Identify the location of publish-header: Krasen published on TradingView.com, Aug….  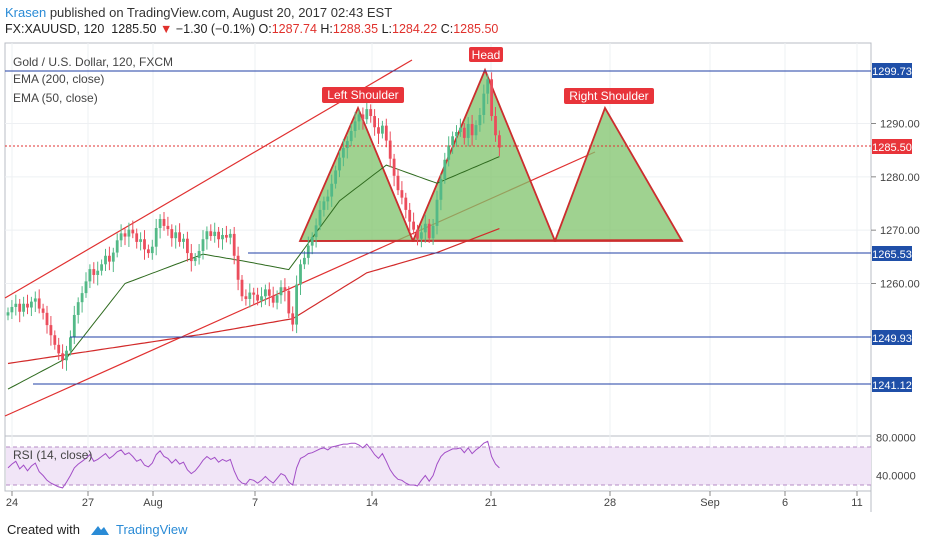
(198, 12).